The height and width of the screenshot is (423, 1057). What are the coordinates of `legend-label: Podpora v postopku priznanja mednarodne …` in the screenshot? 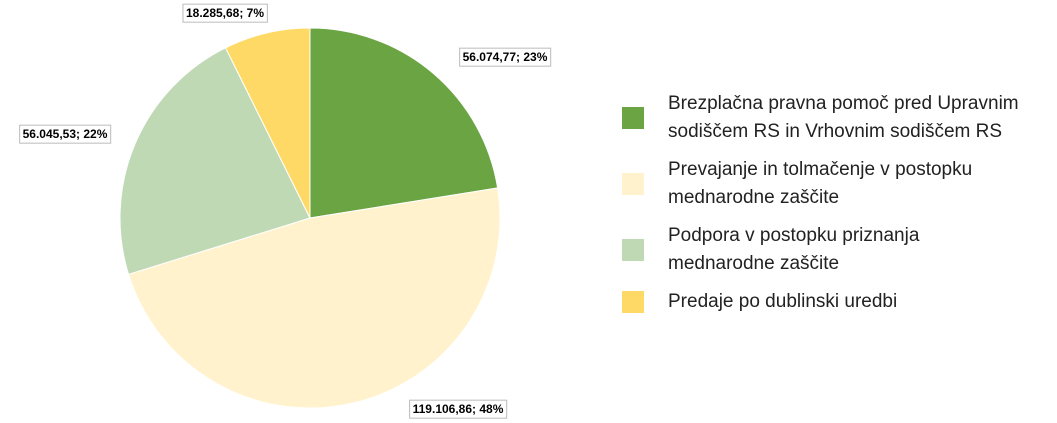 It's located at (794, 249).